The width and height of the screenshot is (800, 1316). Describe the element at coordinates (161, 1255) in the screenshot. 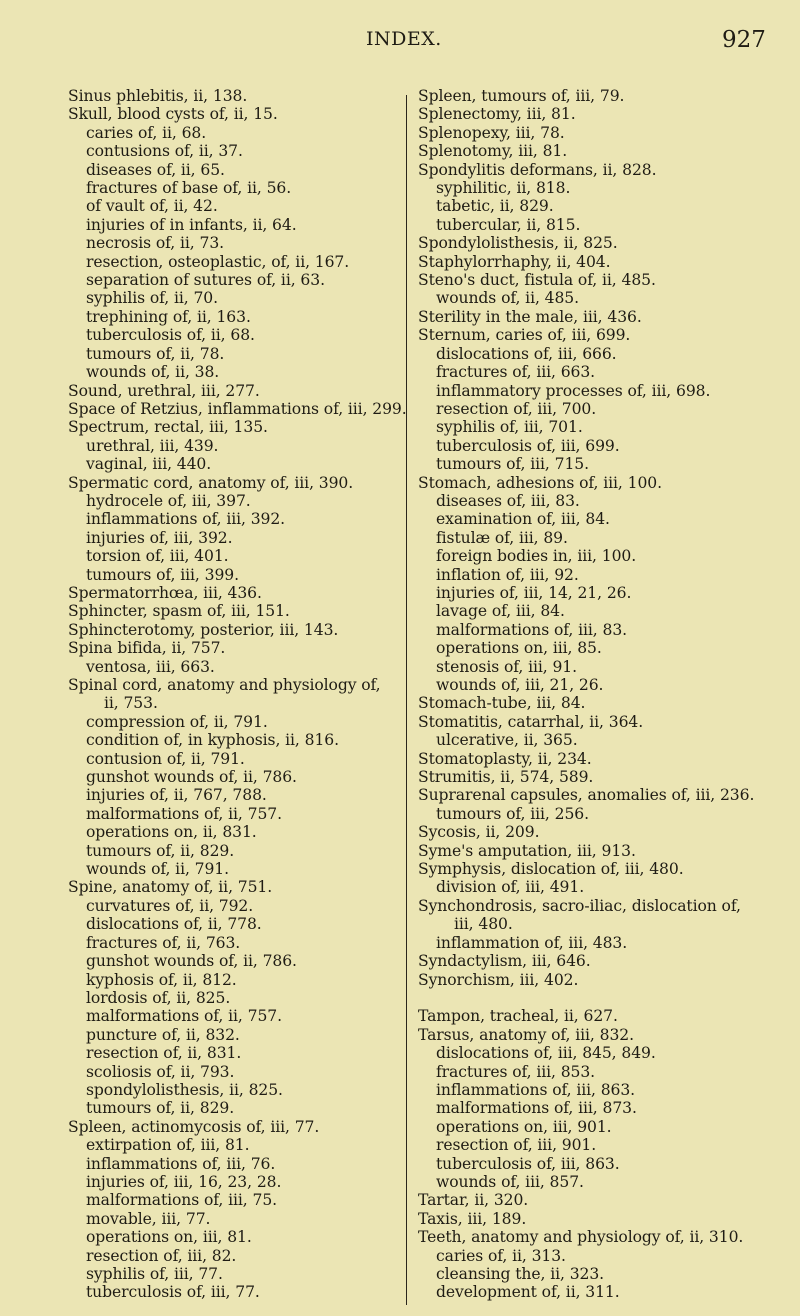

I see `index-subentry: resection of, iii, 82.` at that location.